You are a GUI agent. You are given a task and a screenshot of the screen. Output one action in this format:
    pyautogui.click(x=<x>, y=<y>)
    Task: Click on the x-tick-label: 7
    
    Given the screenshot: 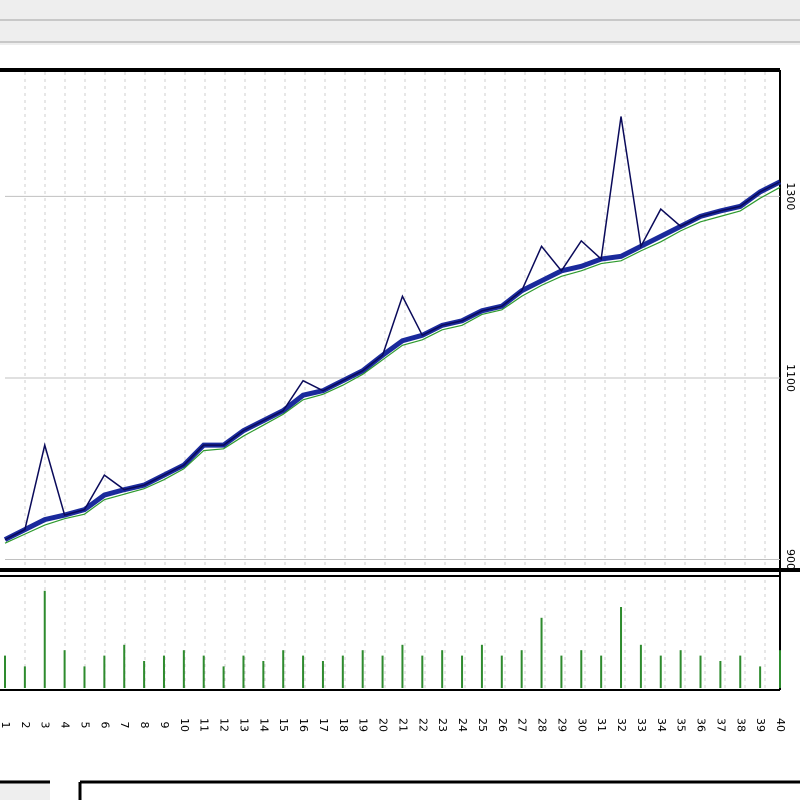 What is the action you would take?
    pyautogui.click(x=124, y=725)
    